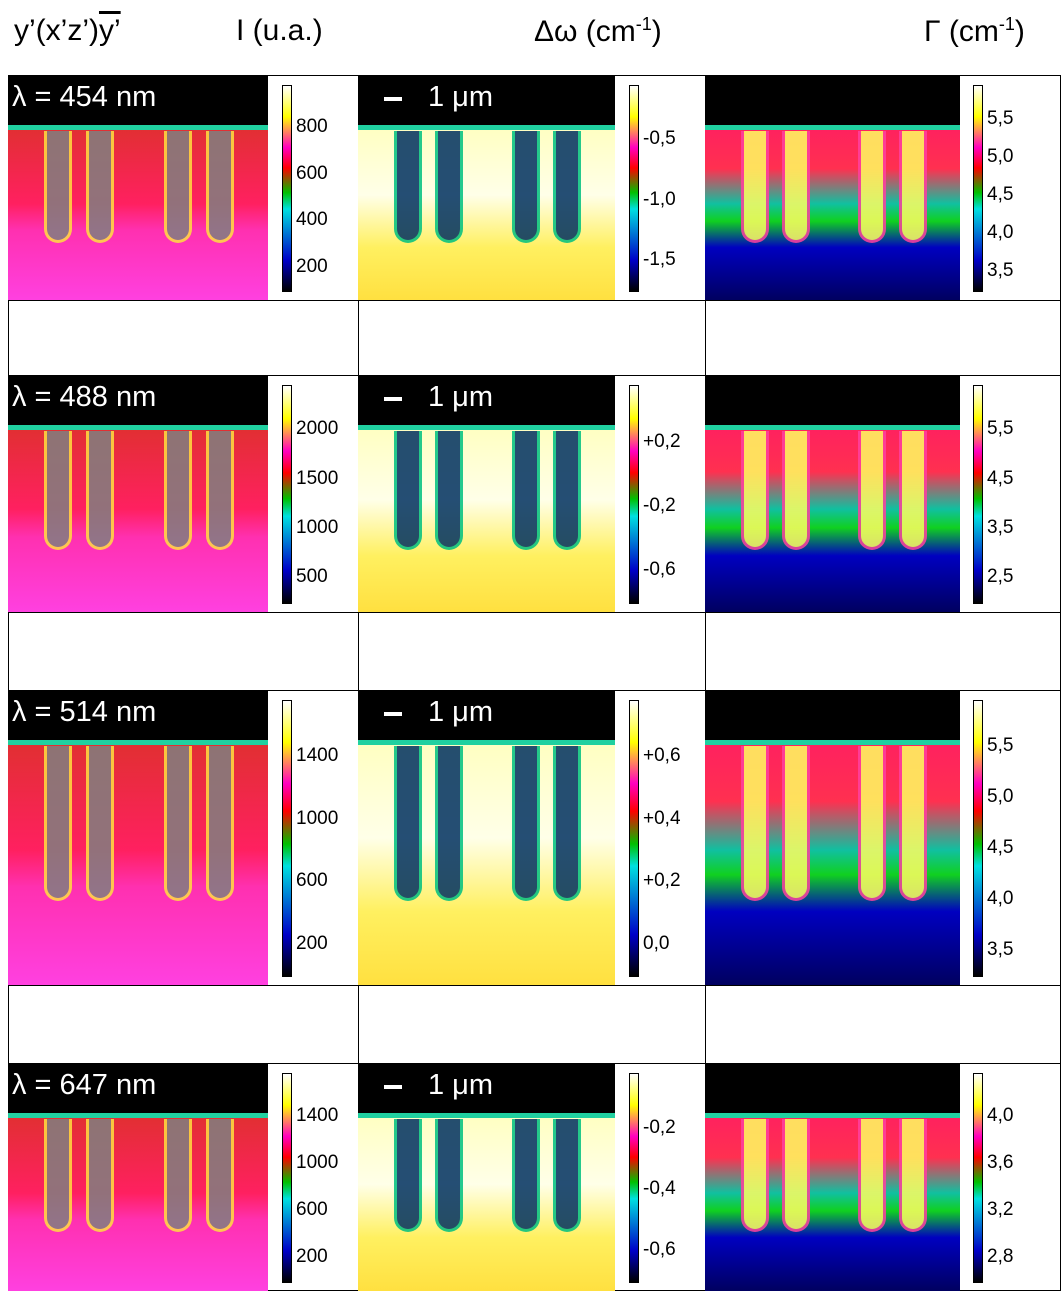 This screenshot has width=1061, height=1291. Describe the element at coordinates (662, 818) in the screenshot. I see `colorbar-tick-label: +0,4` at that location.